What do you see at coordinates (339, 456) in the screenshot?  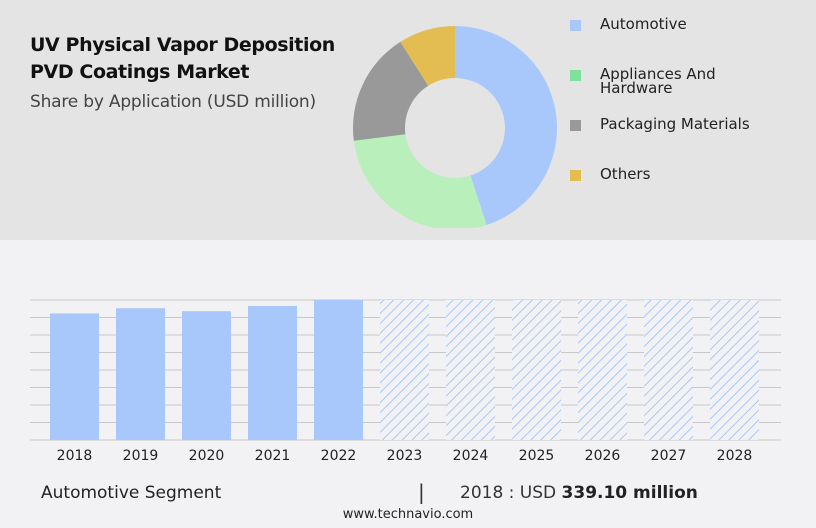 I see `x-tick-label: 2022` at bounding box center [339, 456].